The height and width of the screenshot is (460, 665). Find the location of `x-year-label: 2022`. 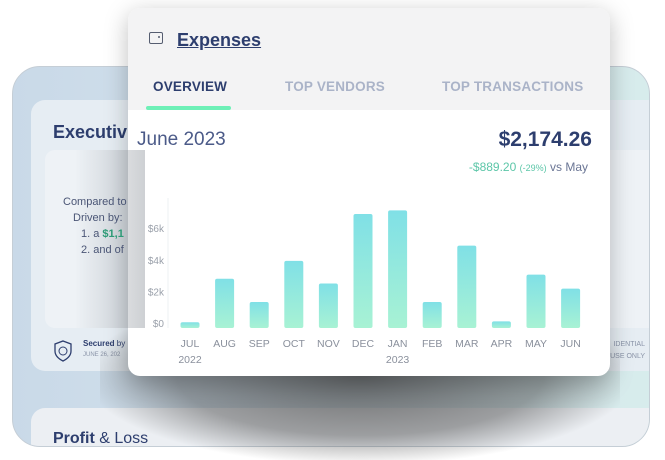

x-year-label: 2022 is located at coordinates (190, 360).